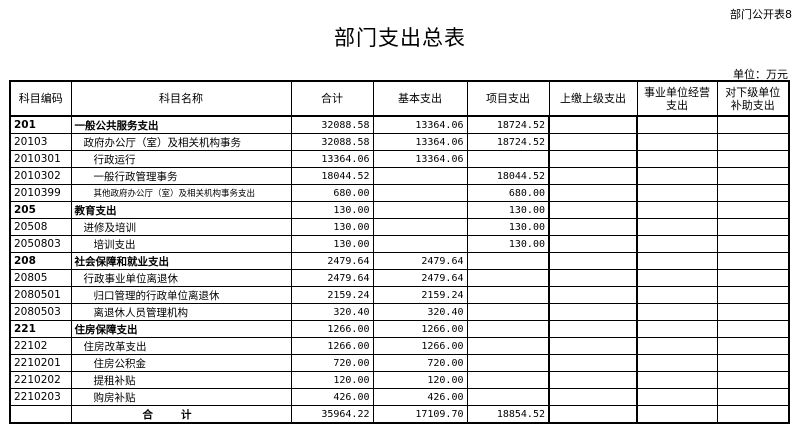  I want to click on row-name: 一般公共服务支出, so click(181, 124).